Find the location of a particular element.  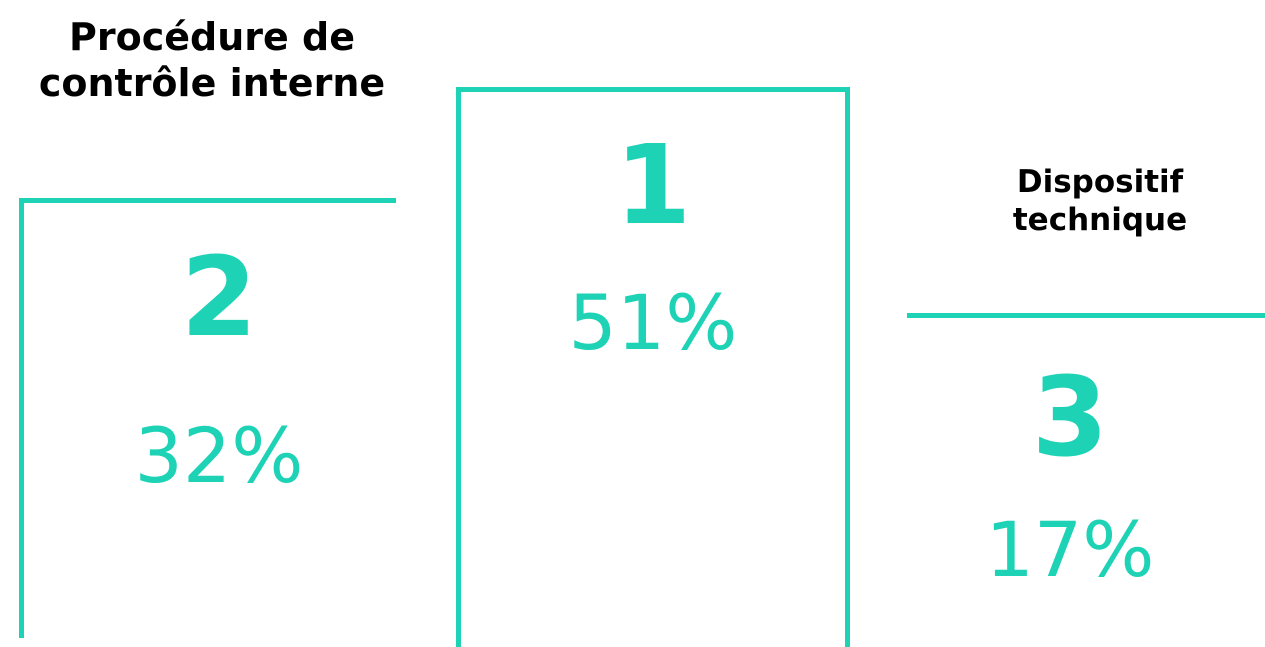

category-label-2-line-2: contrôle interne is located at coordinates (212, 83).